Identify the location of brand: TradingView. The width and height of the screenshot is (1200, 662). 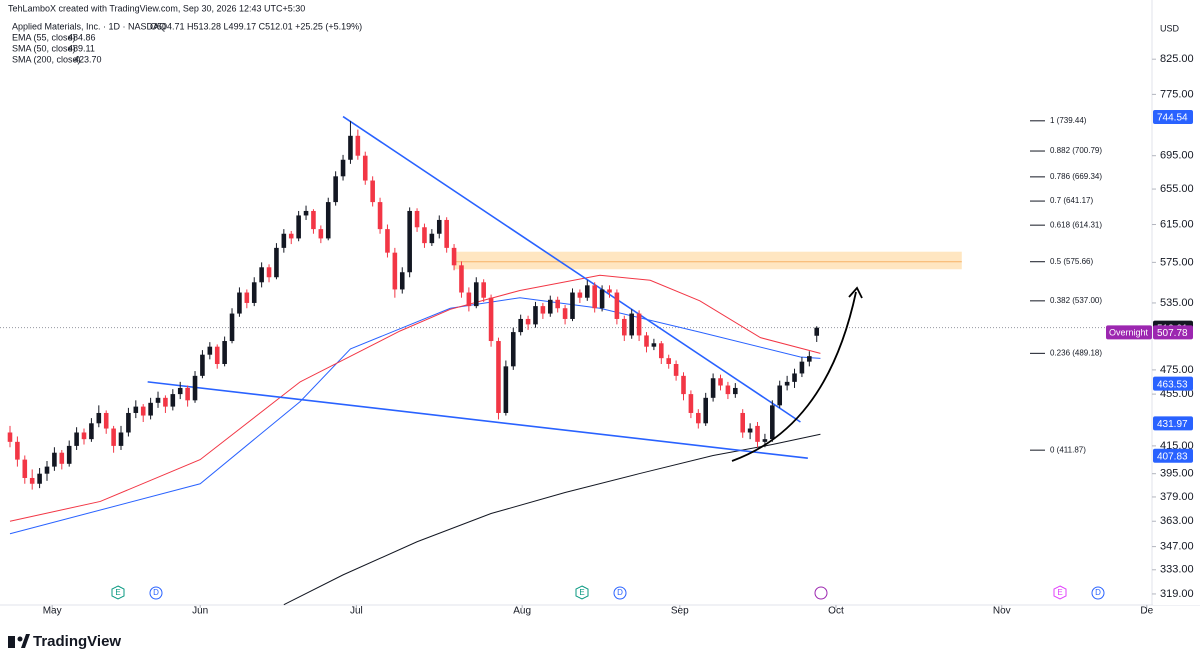
(77, 641).